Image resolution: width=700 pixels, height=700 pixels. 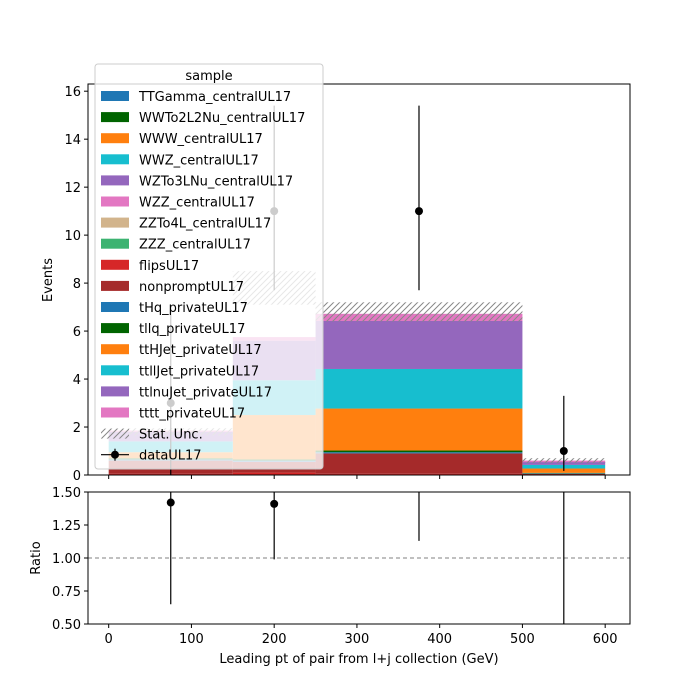 What do you see at coordinates (439, 639) in the screenshot?
I see `xtick-label: 400` at bounding box center [439, 639].